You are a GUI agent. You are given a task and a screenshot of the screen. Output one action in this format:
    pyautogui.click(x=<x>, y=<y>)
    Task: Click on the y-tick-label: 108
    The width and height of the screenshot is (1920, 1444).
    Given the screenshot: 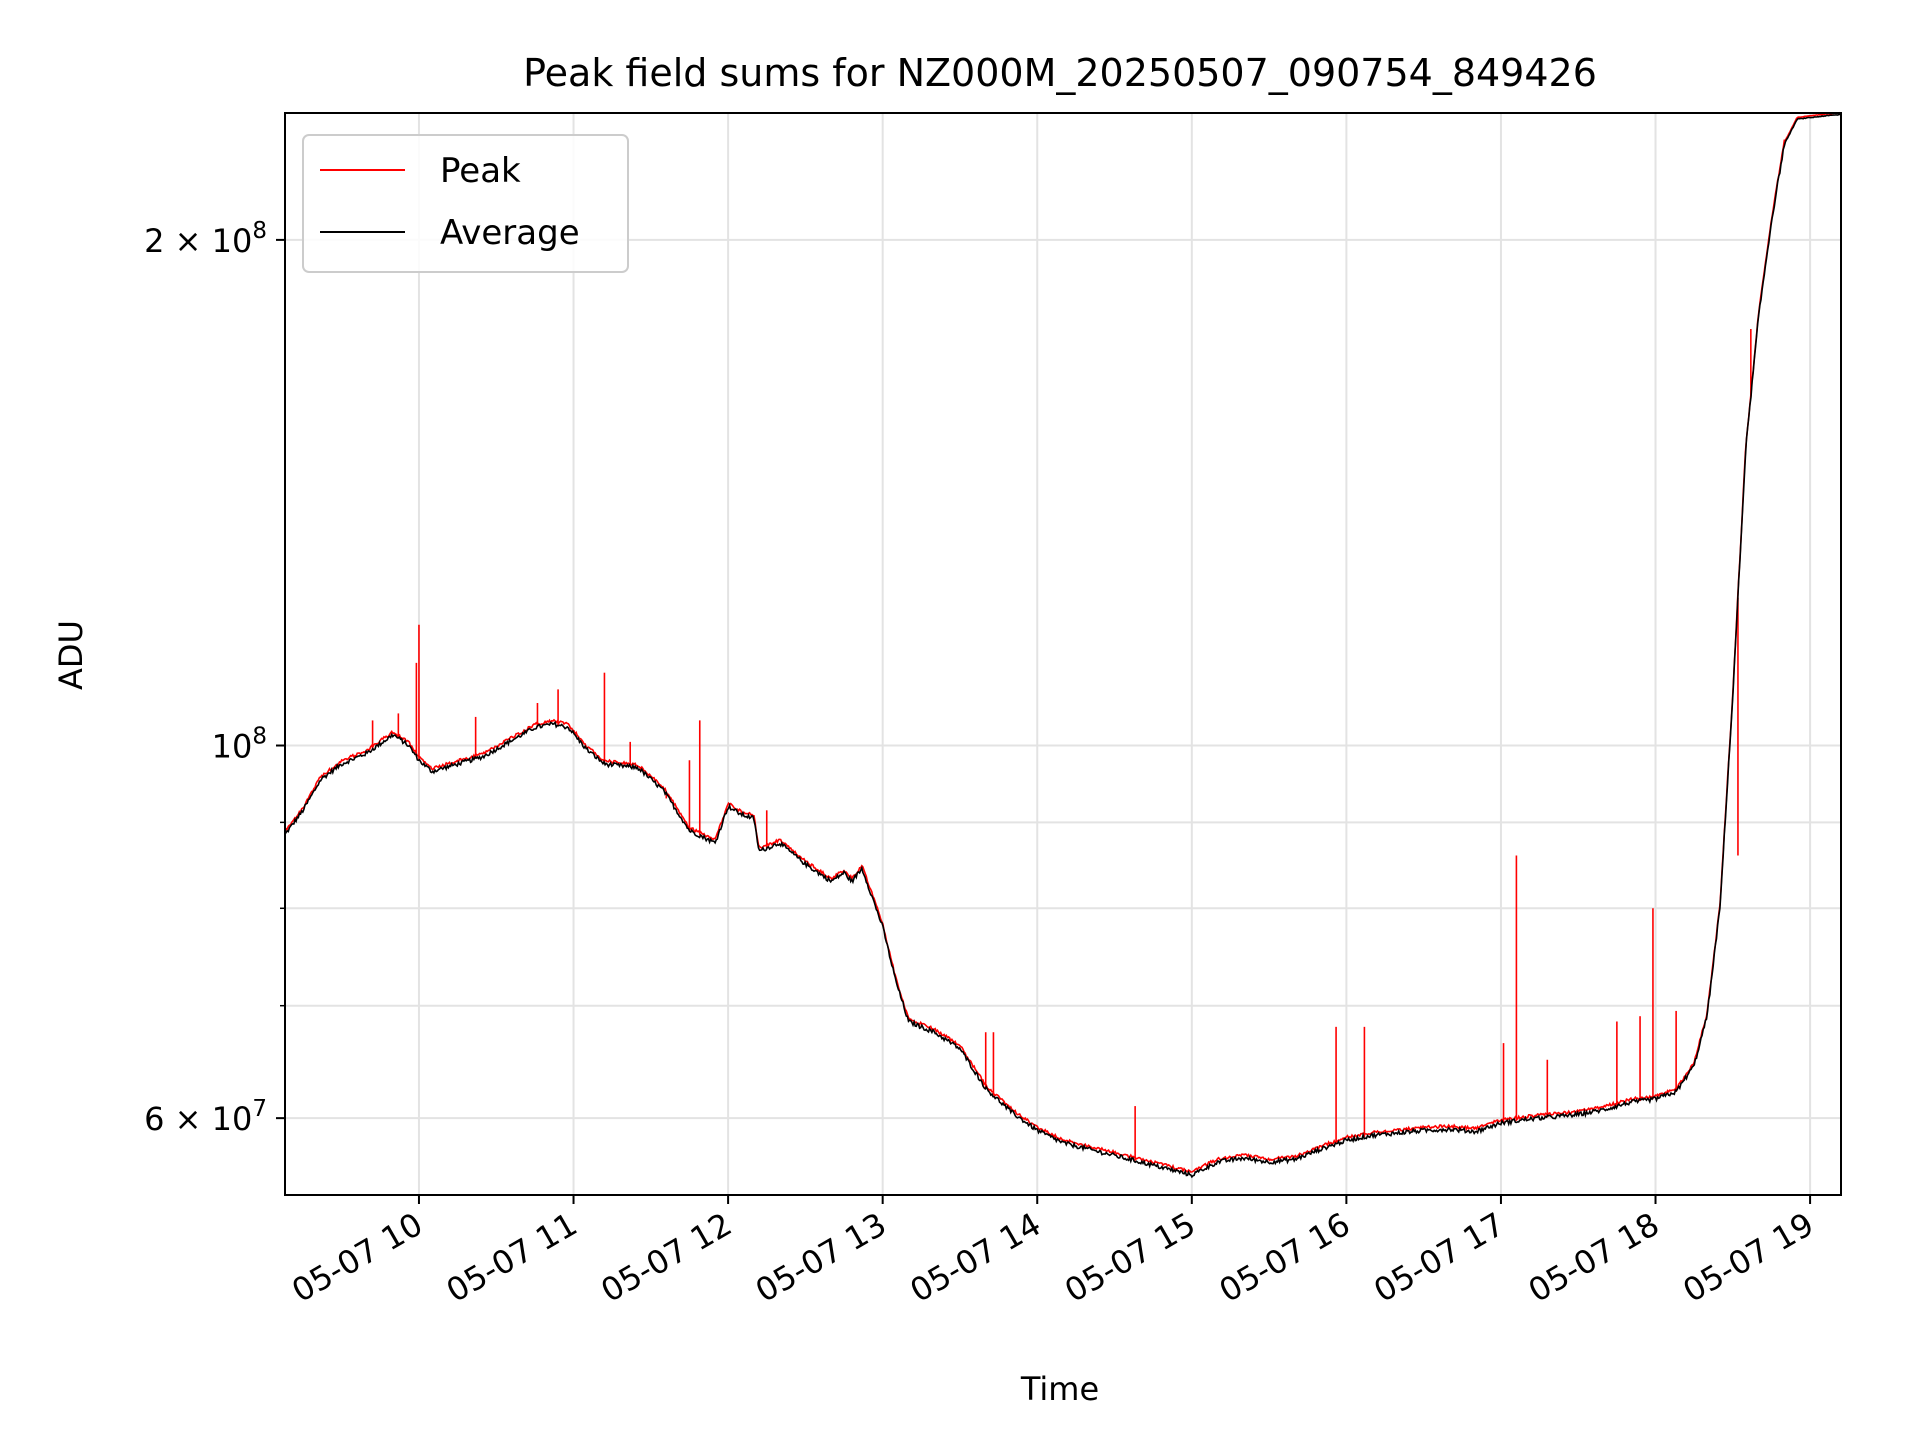 What is the action you would take?
    pyautogui.click(x=239, y=745)
    